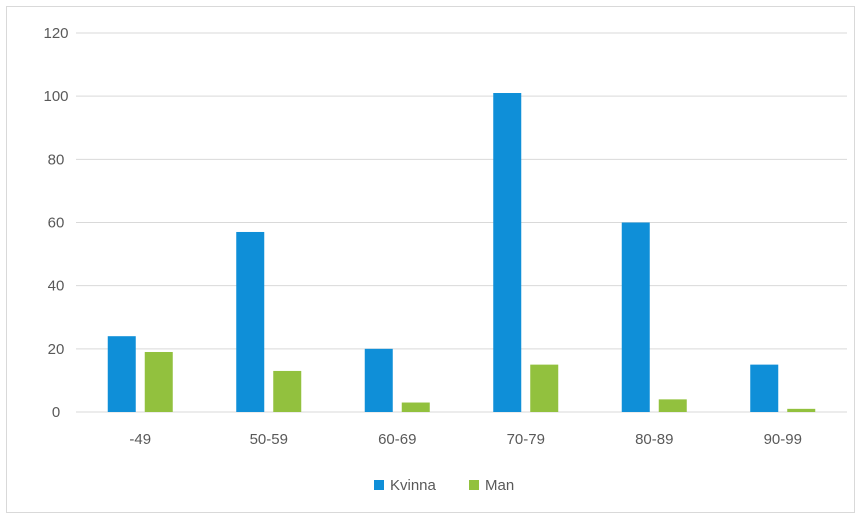 This screenshot has width=863, height=520. Describe the element at coordinates (444, 485) in the screenshot. I see `legend: Kvinna Man` at that location.